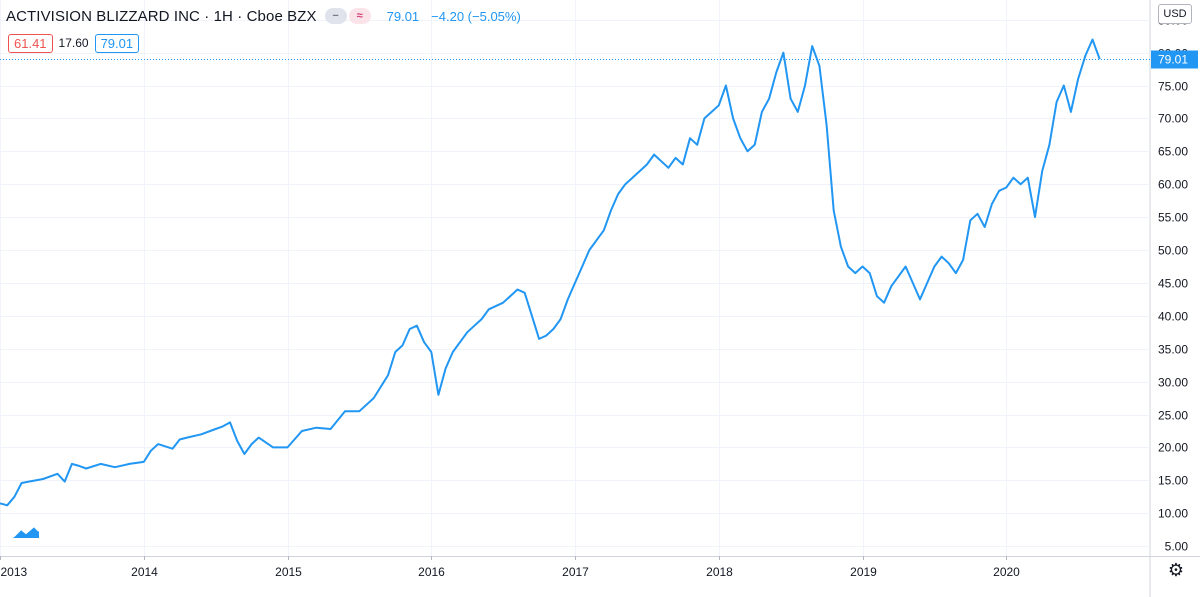  I want to click on sell-price-box: 61.41, so click(30, 43).